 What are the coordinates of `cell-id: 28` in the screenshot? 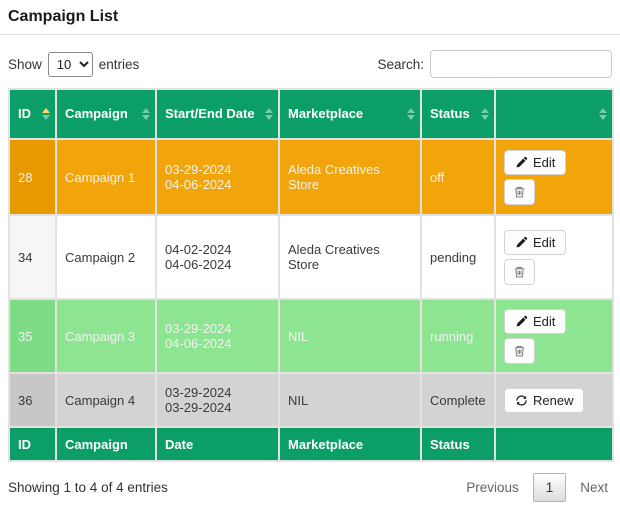 It's located at (32, 177).